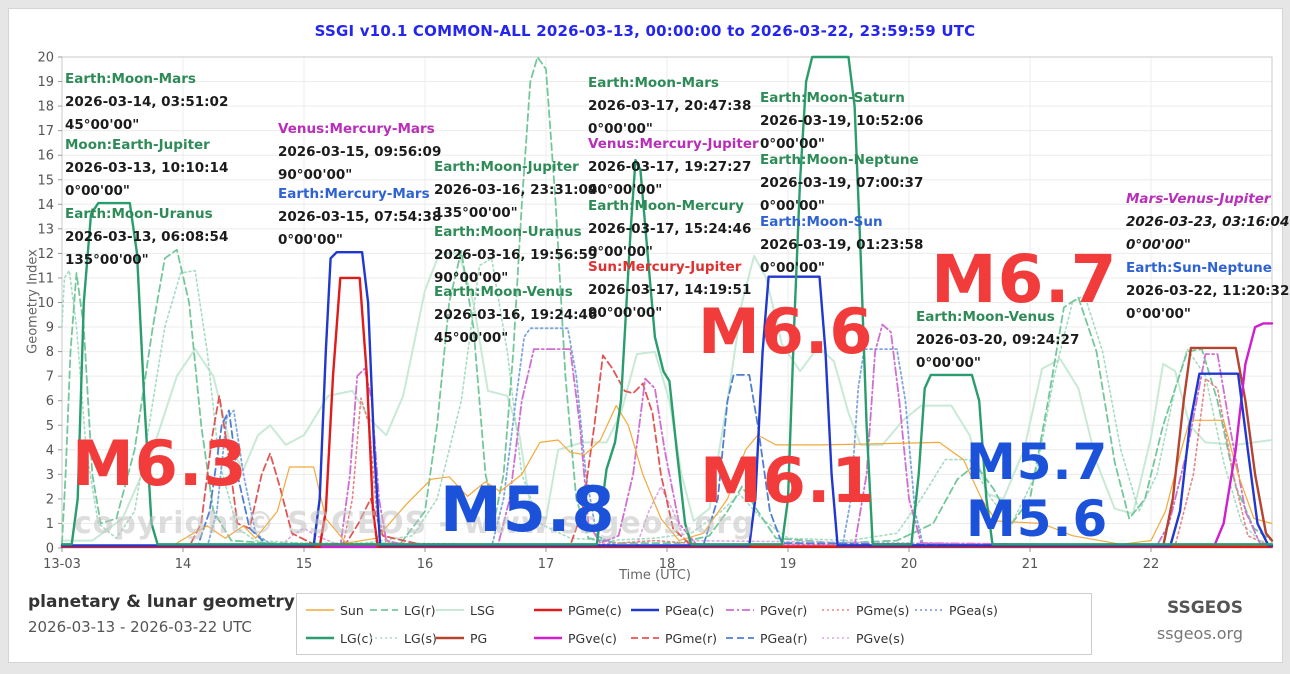 The image size is (1290, 674). I want to click on magnitude-label-M6.6: M6.6, so click(786, 331).